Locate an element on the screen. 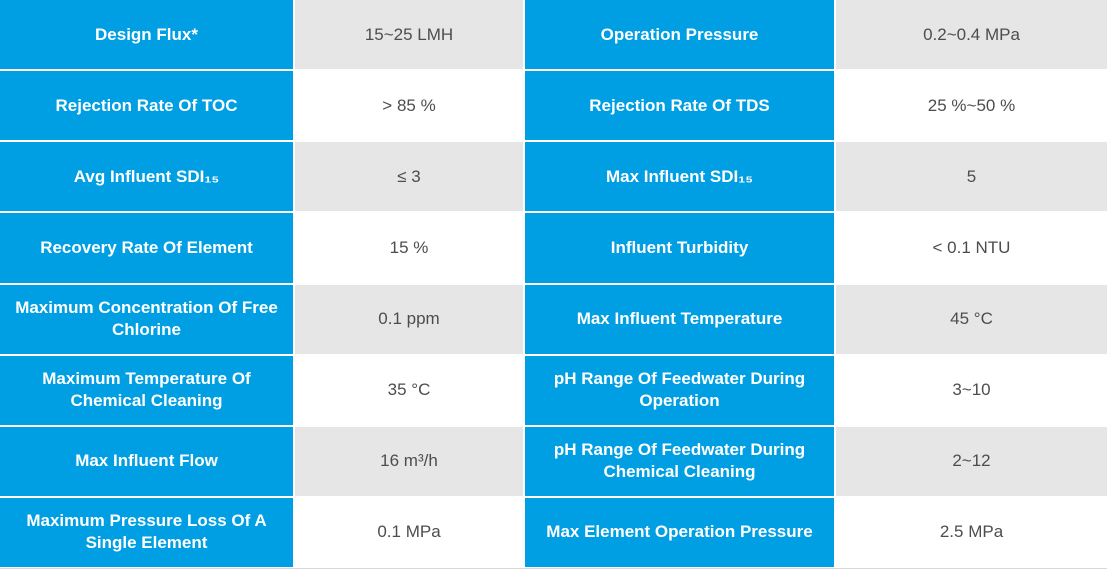 This screenshot has width=1109, height=571. spec-value-cell-left: 0.1 MPa is located at coordinates (409, 532).